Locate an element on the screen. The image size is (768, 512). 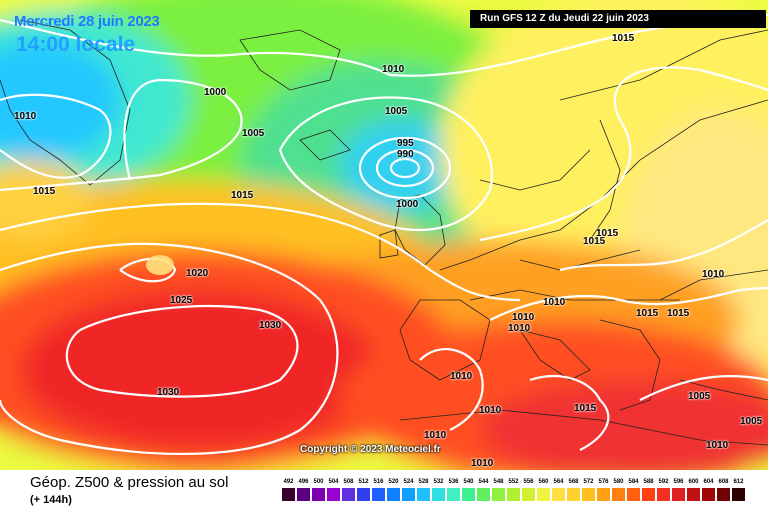
legend-label: 492 is located at coordinates (288, 482).